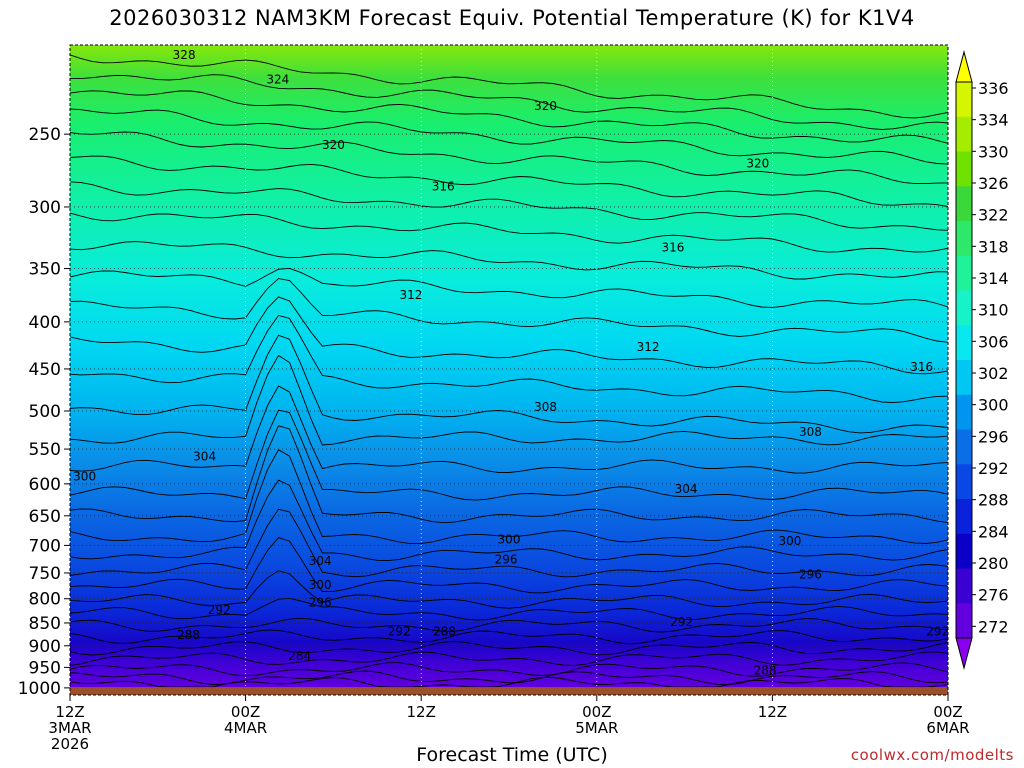 This screenshot has width=1024, height=768. Describe the element at coordinates (45, 270) in the screenshot. I see `y-tick-label: 350` at that location.